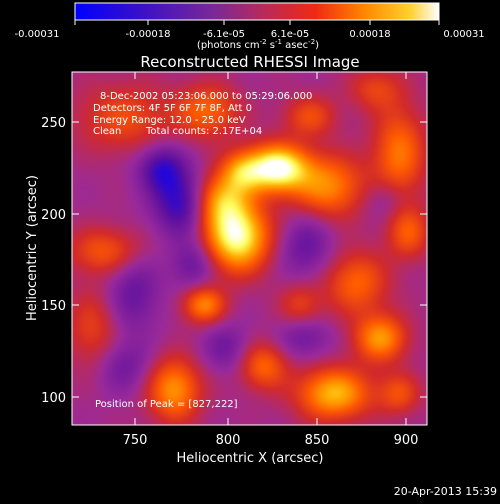  Describe the element at coordinates (203, 131) in the screenshot. I see `total-counts-annotation: Total counts: 2.17E+04` at that location.